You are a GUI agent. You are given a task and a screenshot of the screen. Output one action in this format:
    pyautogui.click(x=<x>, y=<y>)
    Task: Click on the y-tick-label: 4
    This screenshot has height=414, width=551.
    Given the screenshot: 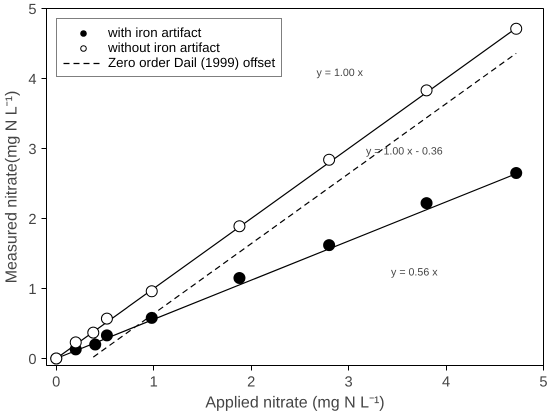 What is the action you would take?
    pyautogui.click(x=32, y=80)
    